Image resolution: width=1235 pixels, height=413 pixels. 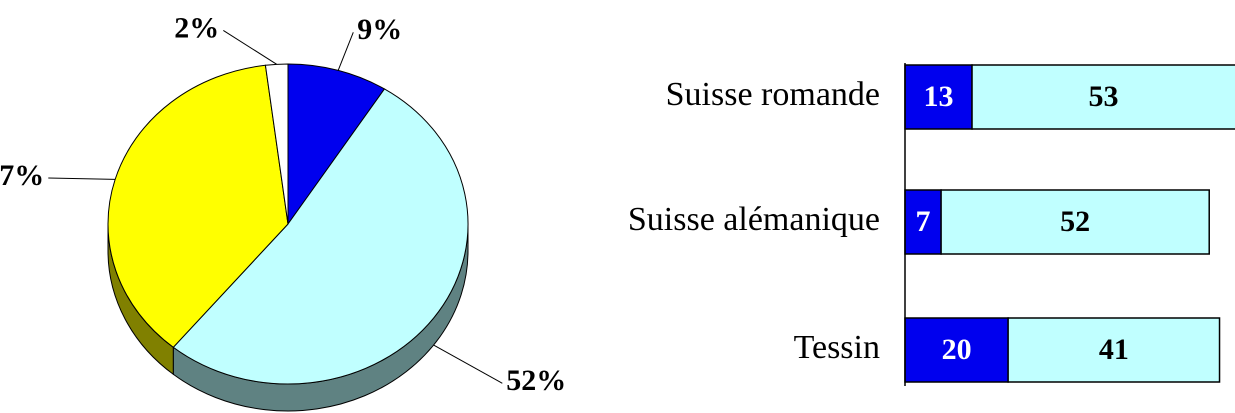 I want to click on value-label: 41, so click(x=1114, y=349).